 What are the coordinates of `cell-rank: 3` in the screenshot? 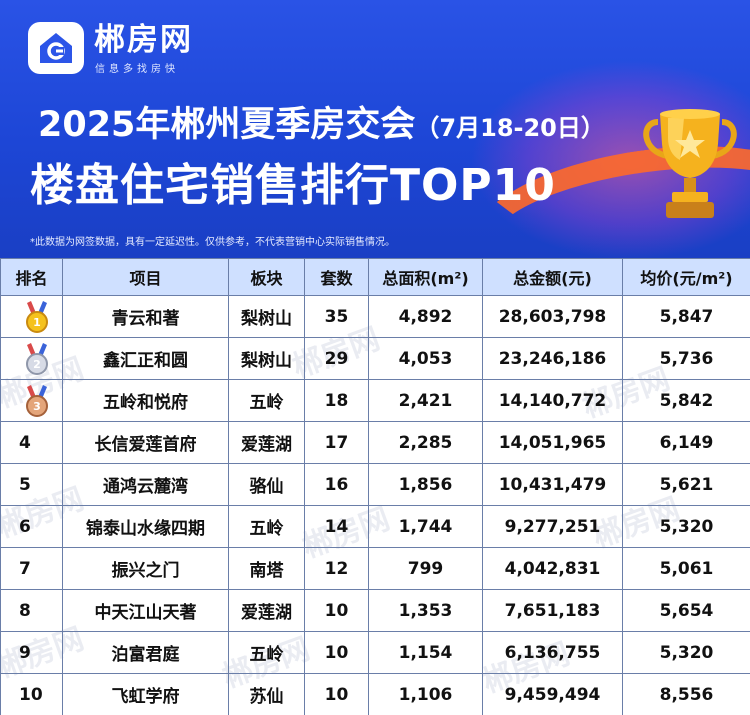 It's located at (31, 400).